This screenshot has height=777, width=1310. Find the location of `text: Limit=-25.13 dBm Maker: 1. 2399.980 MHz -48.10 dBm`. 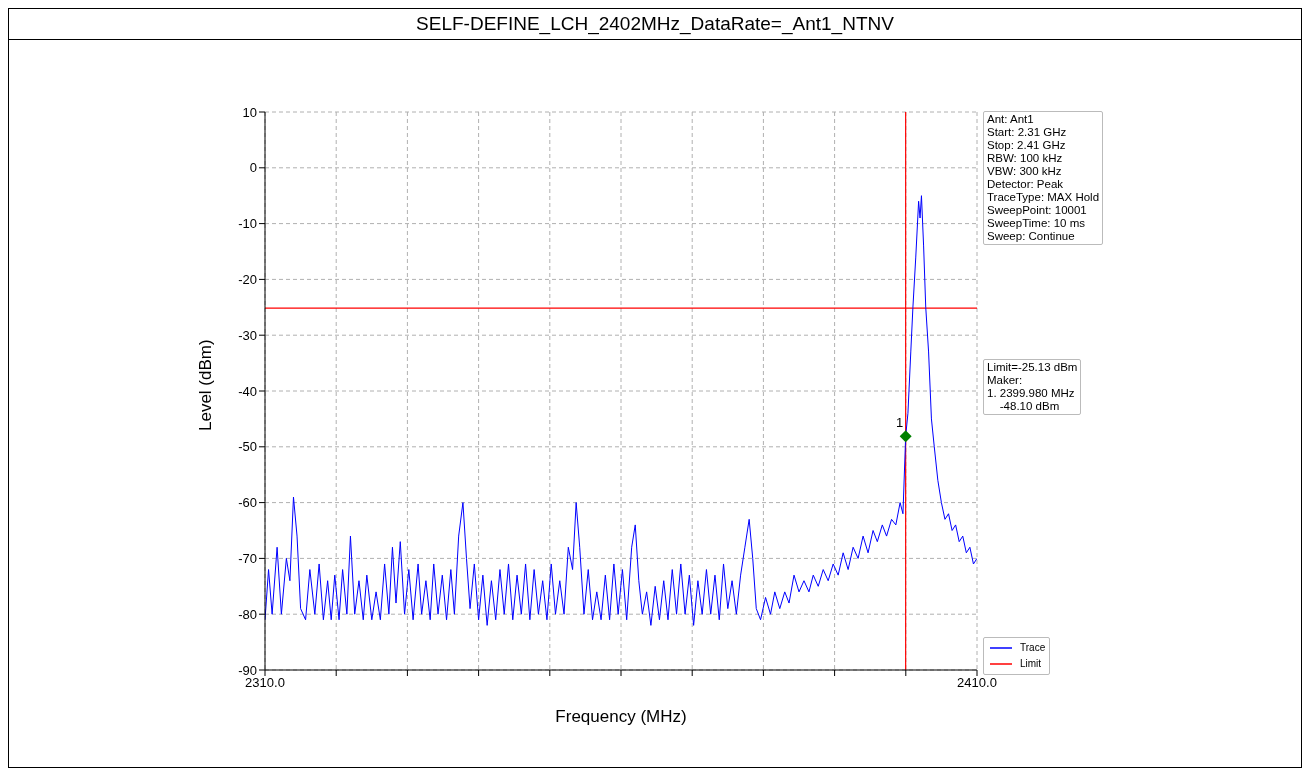

text: Limit=-25.13 dBm Maker: 1. 2399.980 MHz -48.10 dBm is located at coordinates (1032, 387).